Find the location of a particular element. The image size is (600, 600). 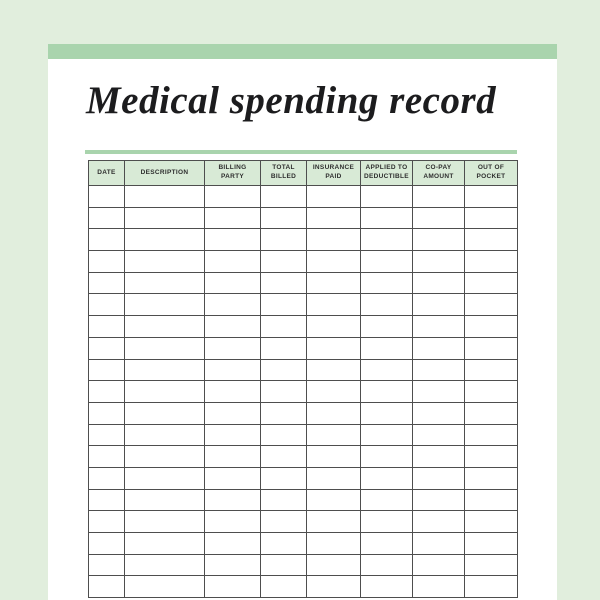

column-header-description: DESCRIPTION is located at coordinates (164, 173).